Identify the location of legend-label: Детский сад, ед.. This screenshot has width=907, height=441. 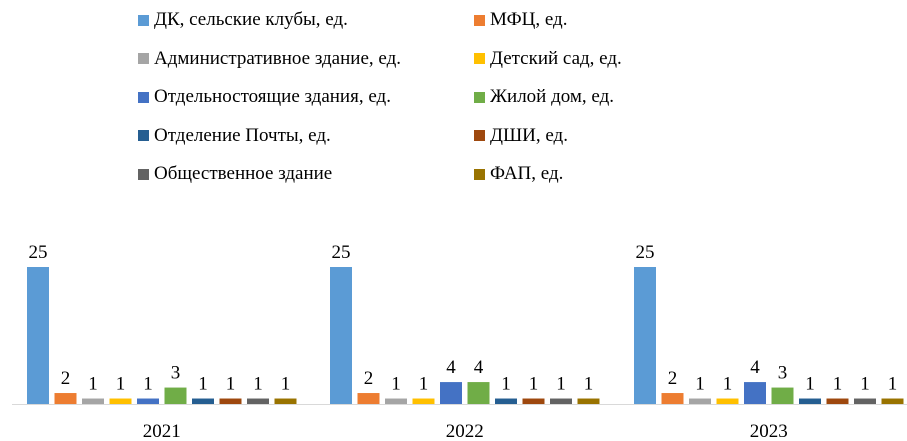
(556, 58).